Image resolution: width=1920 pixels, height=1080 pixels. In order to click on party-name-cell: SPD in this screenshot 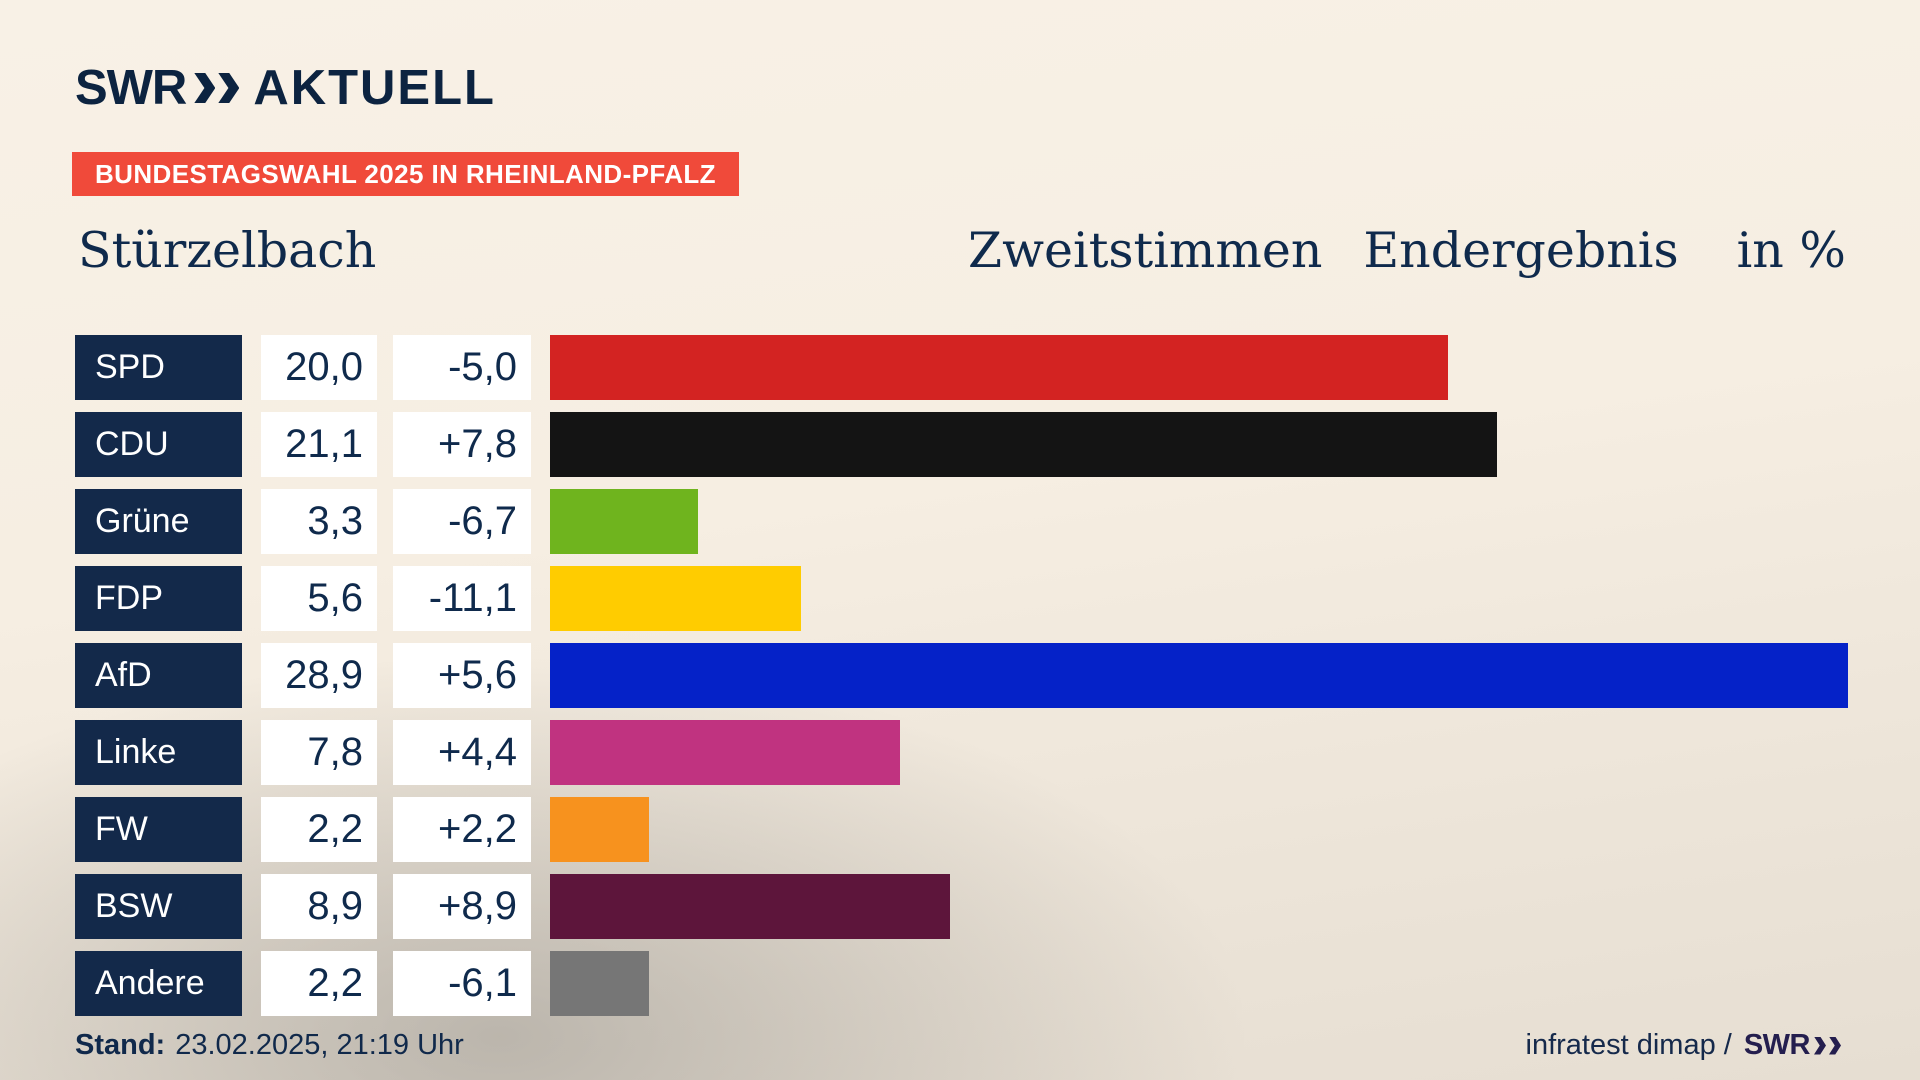, I will do `click(158, 367)`.